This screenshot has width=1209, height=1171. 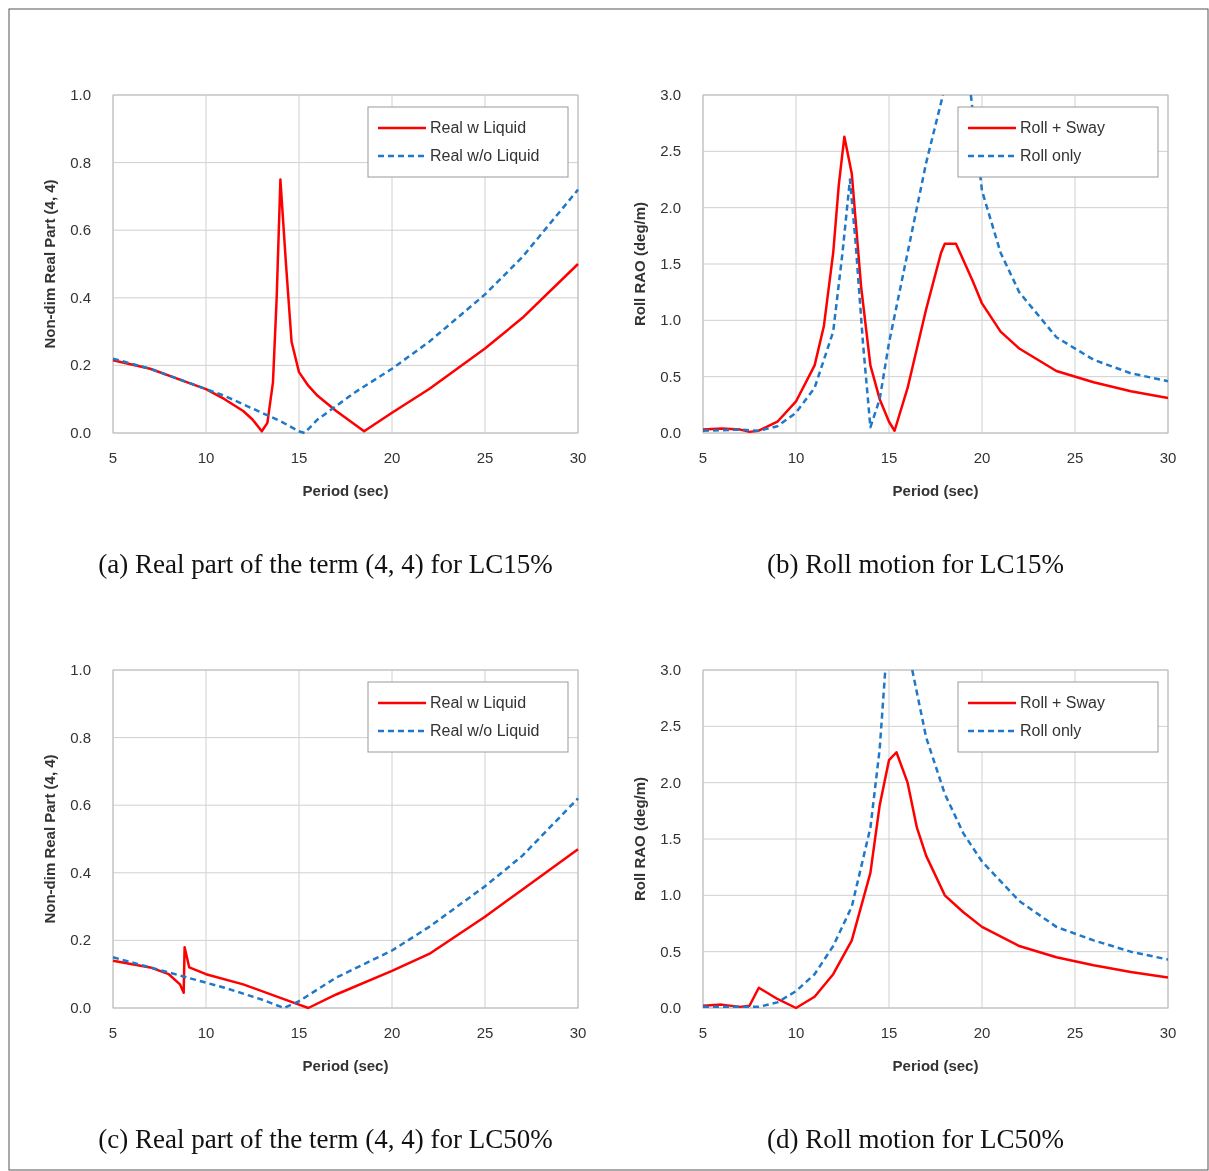 What do you see at coordinates (915, 564) in the screenshot?
I see `text: (b) Roll motion for LC15%` at bounding box center [915, 564].